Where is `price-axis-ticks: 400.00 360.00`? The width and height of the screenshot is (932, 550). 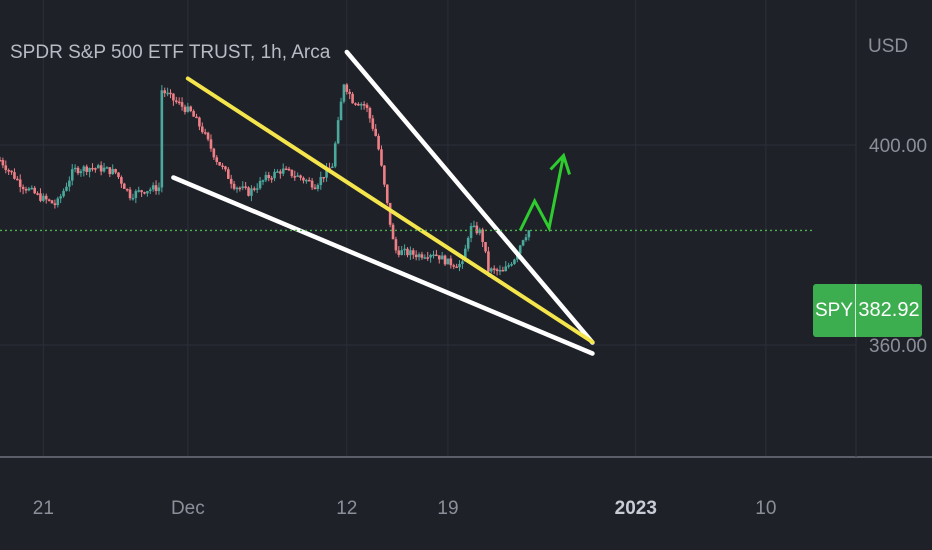 price-axis-ticks: 400.00 360.00 is located at coordinates (898, 246).